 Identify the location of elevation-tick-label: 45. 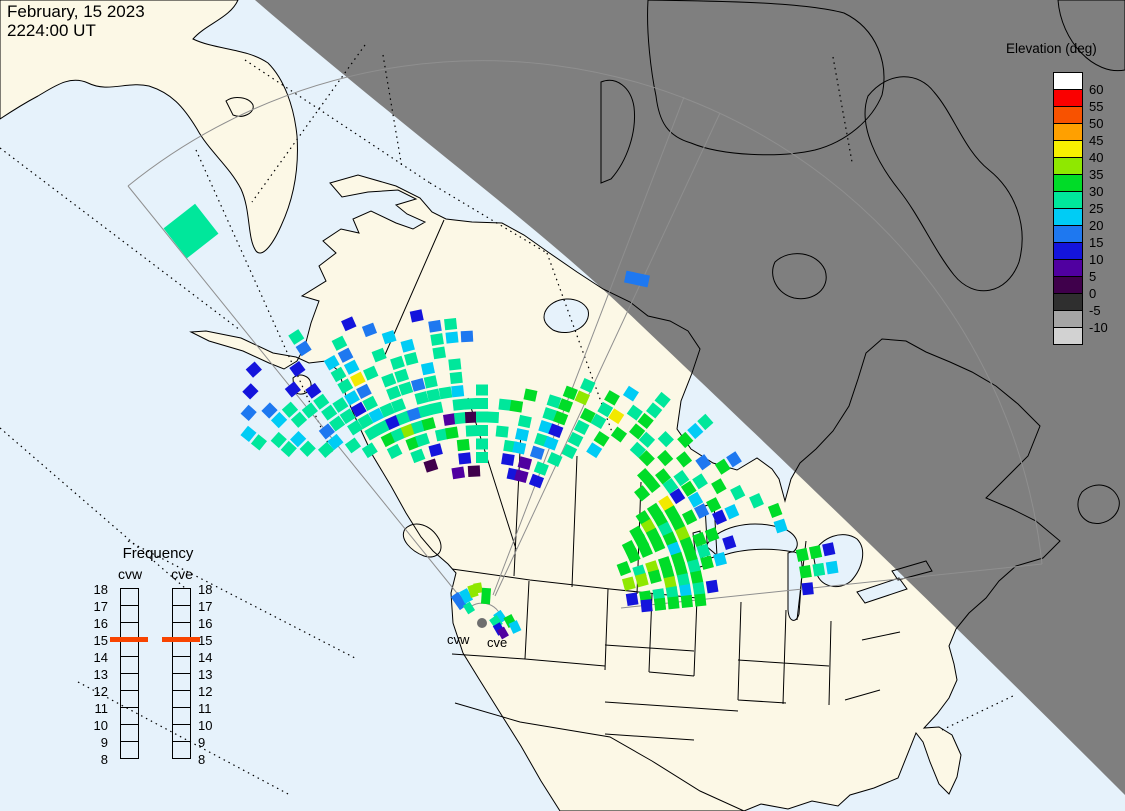
(1096, 140).